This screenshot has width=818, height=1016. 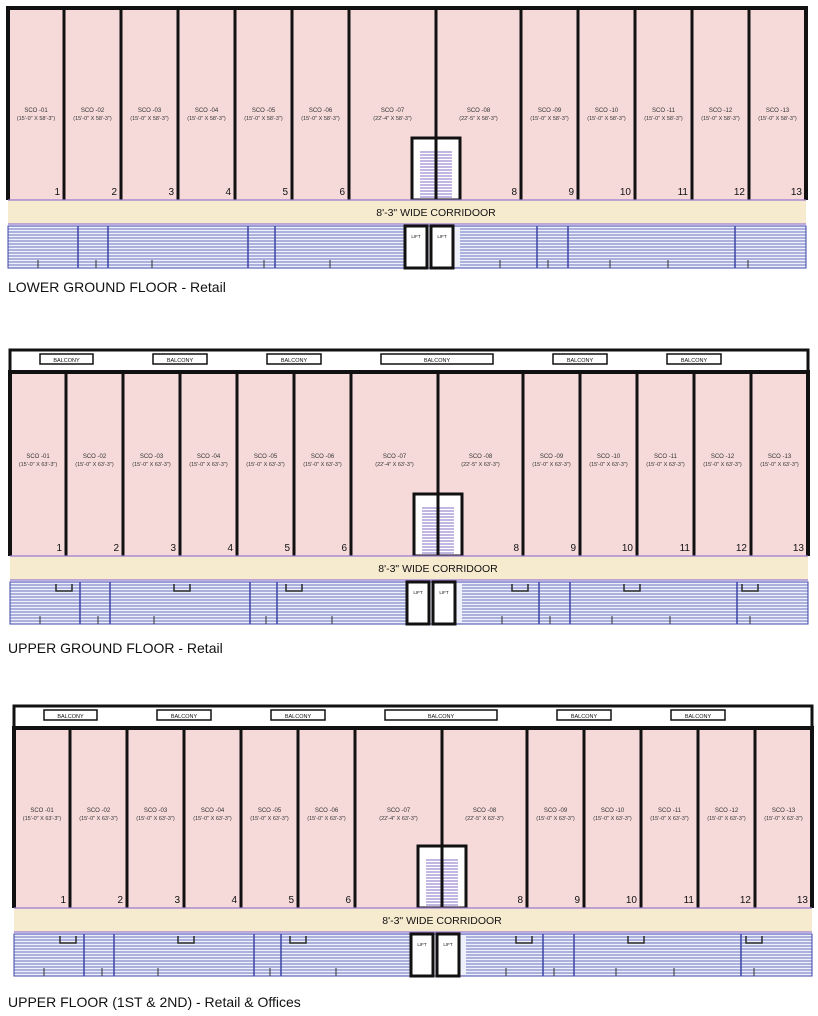 I want to click on shop-unit-size: (22'-5" X 63'-3"), so click(x=480, y=465).